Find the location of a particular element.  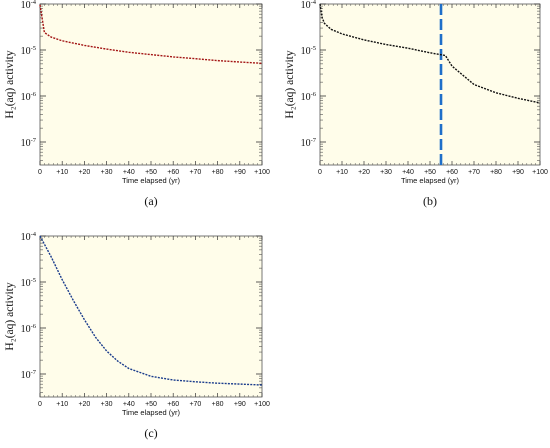

panel-label: (a) is located at coordinates (150, 201).